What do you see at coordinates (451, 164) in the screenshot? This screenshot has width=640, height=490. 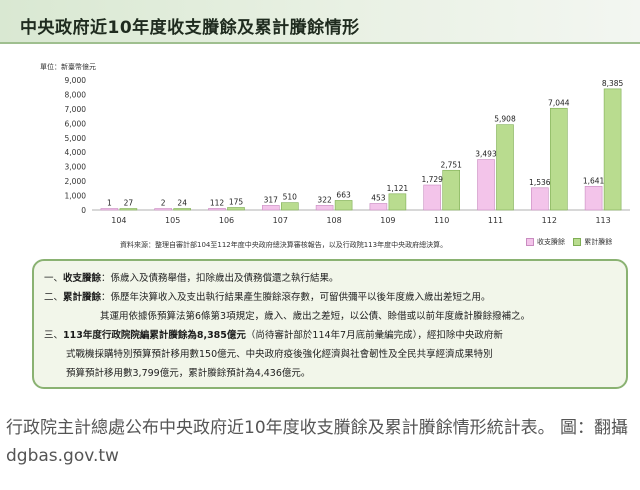 I see `data-label-cumulative: 2,751` at bounding box center [451, 164].